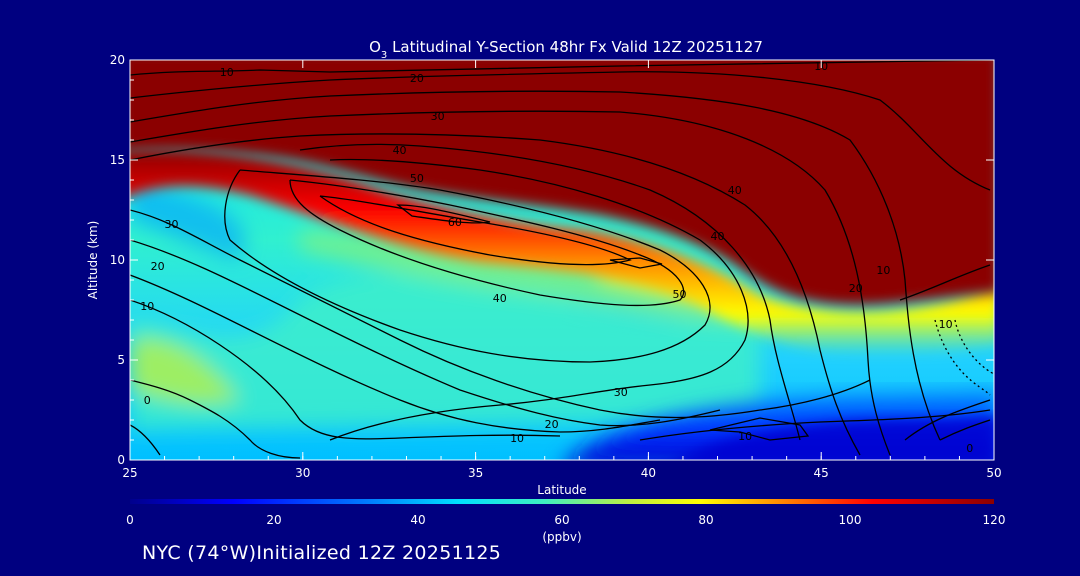 This screenshot has width=1080, height=576. What do you see at coordinates (850, 520) in the screenshot?
I see `colorbar-tick-label: 100` at bounding box center [850, 520].